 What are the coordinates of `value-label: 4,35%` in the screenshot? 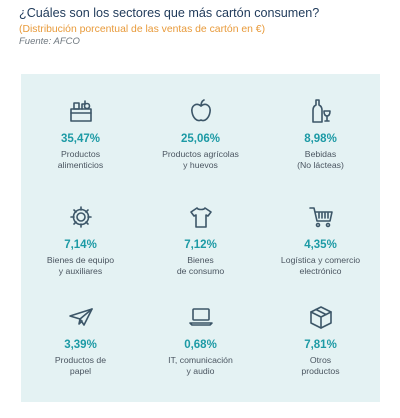 It's located at (320, 245).